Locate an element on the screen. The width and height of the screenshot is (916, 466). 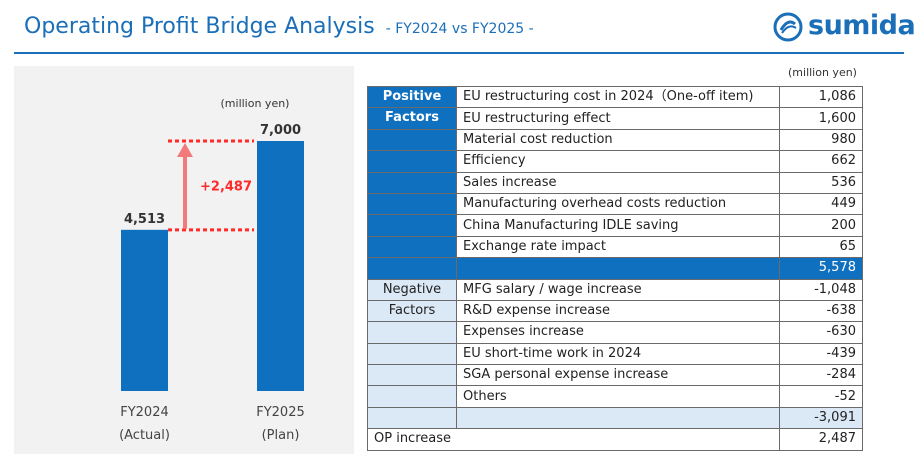
factor-name: Manufacturing overhead costs reduction is located at coordinates (618, 204).